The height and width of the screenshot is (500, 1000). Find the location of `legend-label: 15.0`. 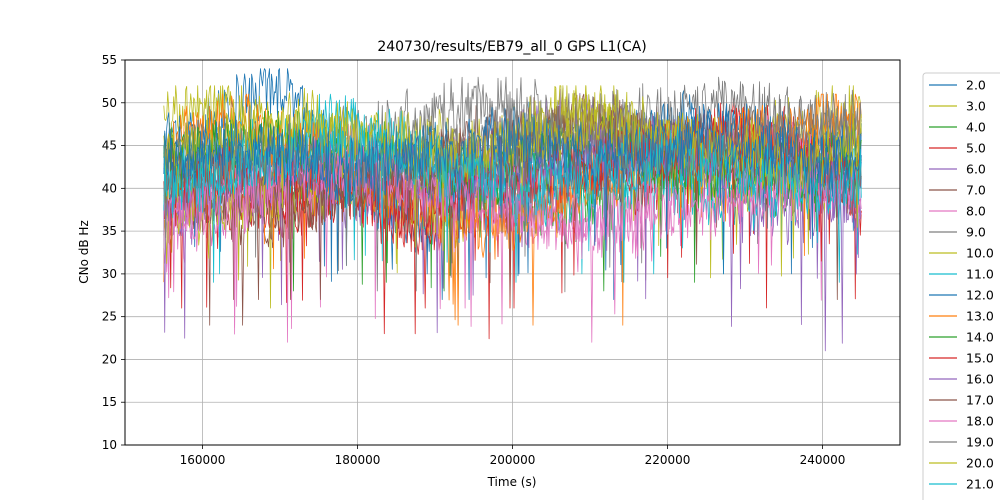

legend-label: 15.0 is located at coordinates (980, 358).